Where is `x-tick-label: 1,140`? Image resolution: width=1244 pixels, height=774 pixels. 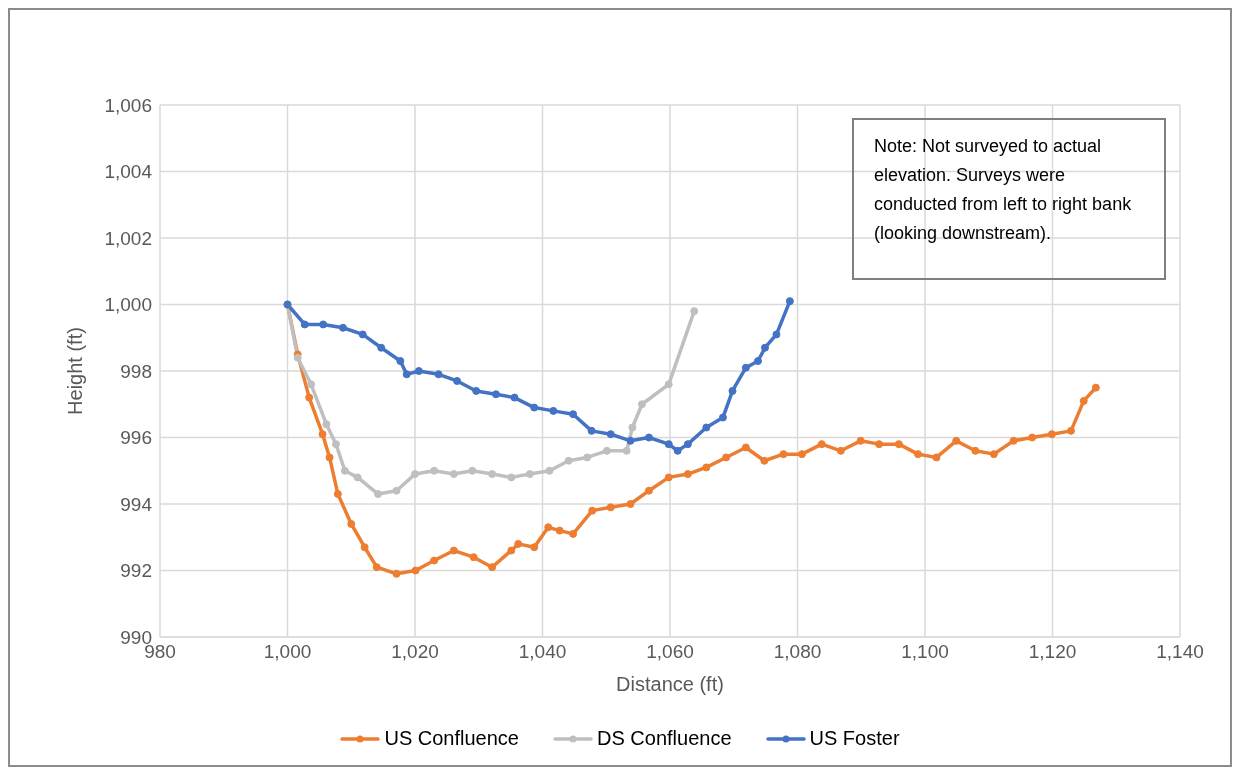 x-tick-label: 1,140 is located at coordinates (1180, 652).